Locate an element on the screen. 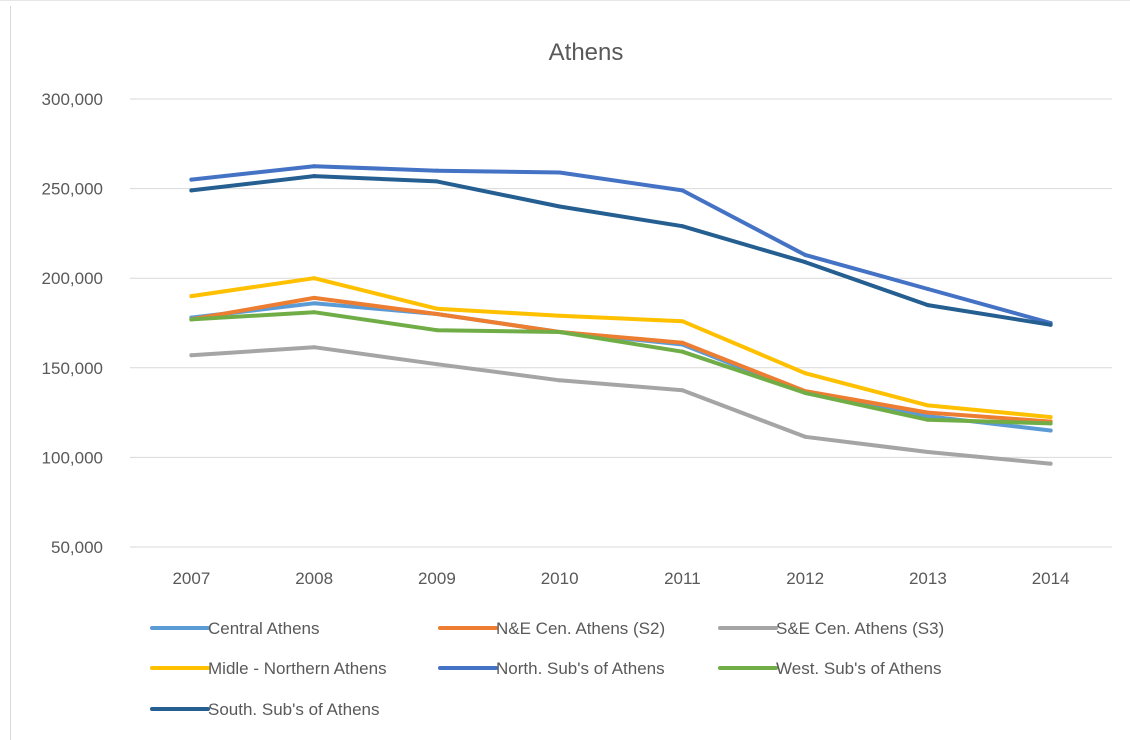 The height and width of the screenshot is (740, 1130). legend-item: Midle - Northern Athens is located at coordinates (268, 668).